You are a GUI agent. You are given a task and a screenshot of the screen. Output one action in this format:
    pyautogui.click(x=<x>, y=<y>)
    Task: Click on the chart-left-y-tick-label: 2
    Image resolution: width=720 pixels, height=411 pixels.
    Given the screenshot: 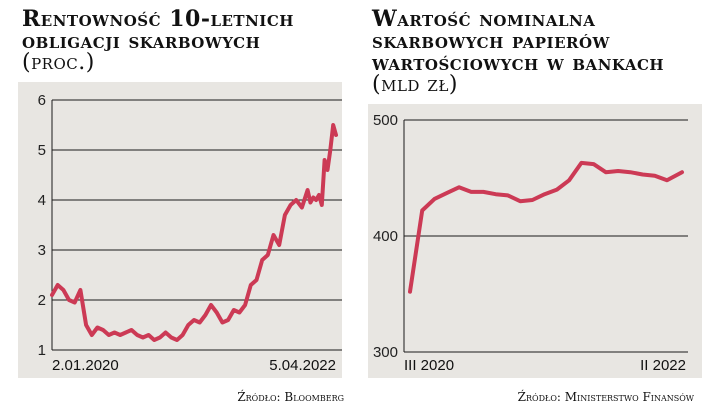 What is the action you would take?
    pyautogui.click(x=42, y=300)
    